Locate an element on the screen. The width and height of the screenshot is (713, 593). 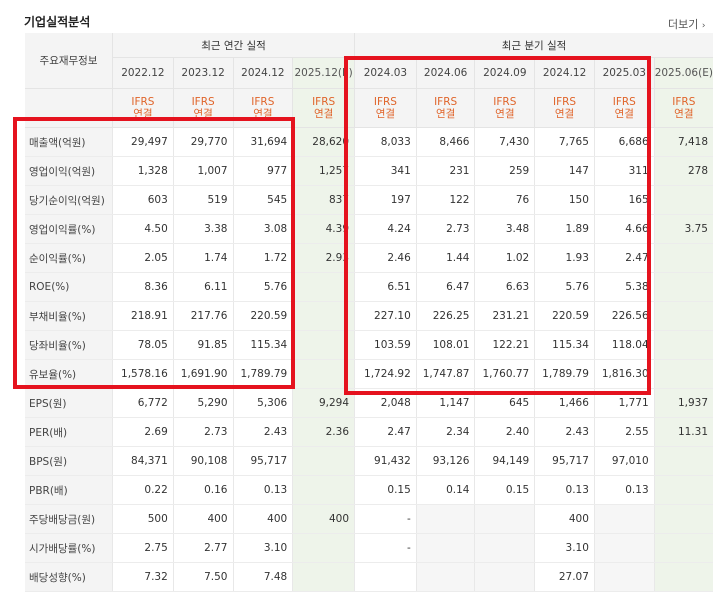
table-cell: 2.34 is located at coordinates (445, 432).